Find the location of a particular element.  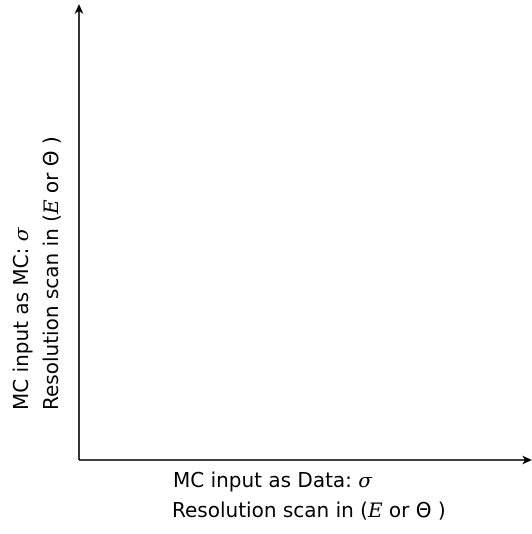

y-axis-label-text: MC input as MC: is located at coordinates (21, 325).